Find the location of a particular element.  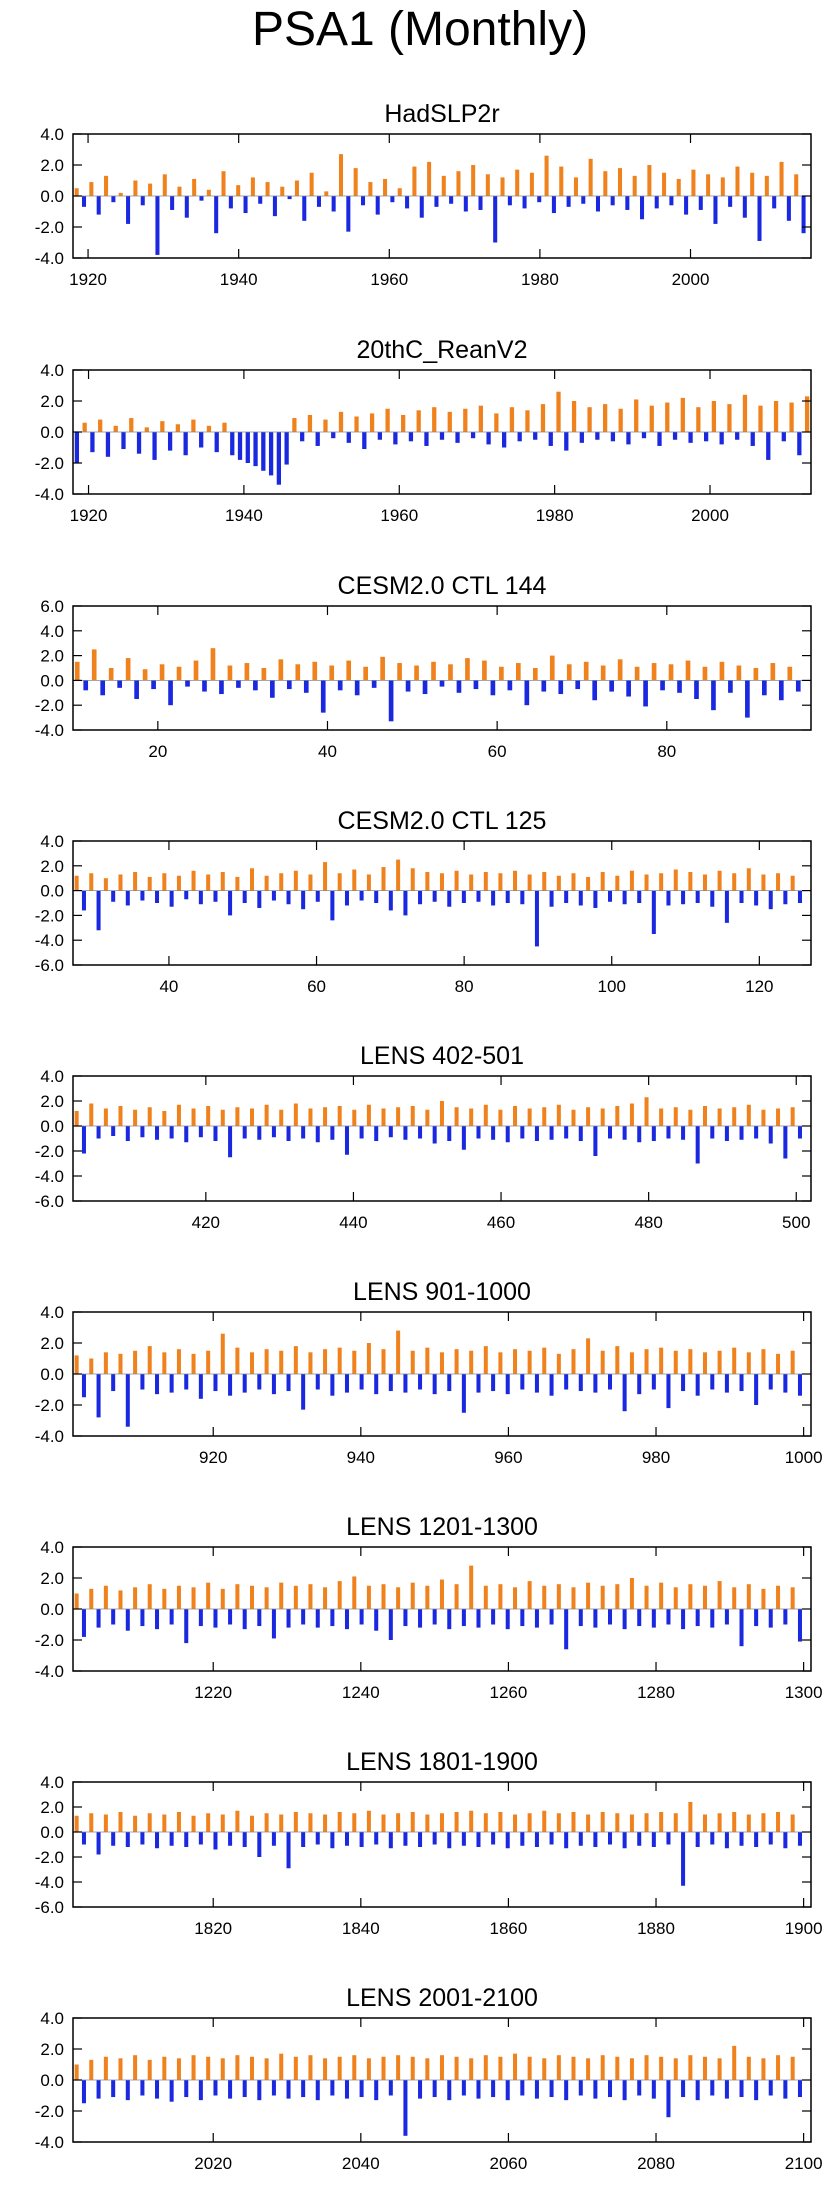

x-tick-label: 1920 is located at coordinates (88, 279).